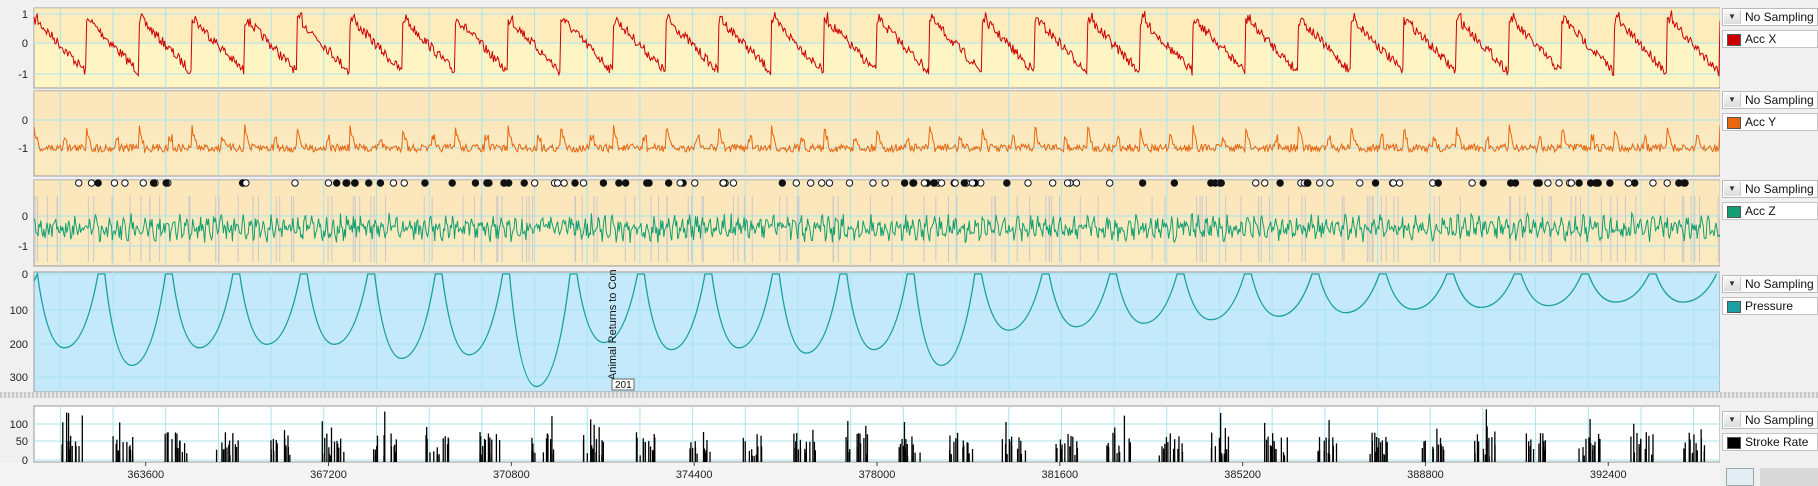 The height and width of the screenshot is (486, 1818). What do you see at coordinates (877, 199) in the screenshot?
I see `plot-shade-accz` at bounding box center [877, 199].